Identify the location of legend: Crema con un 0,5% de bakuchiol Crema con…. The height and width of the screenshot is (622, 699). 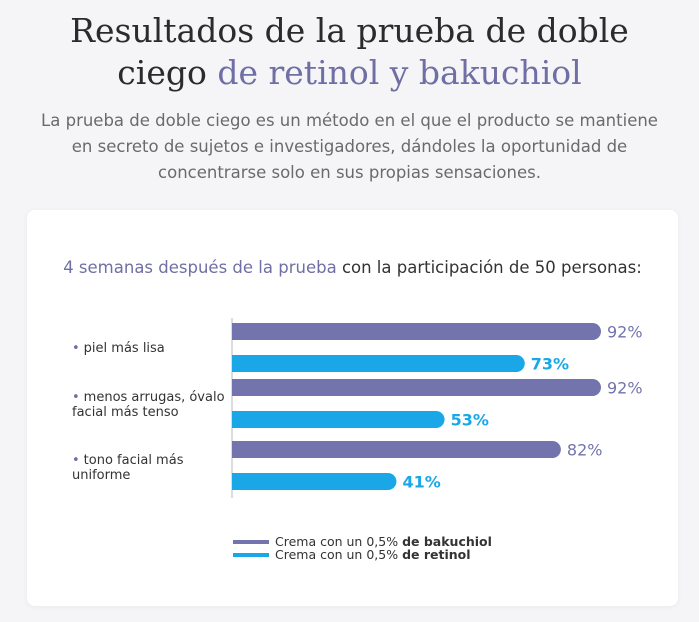
(362, 548).